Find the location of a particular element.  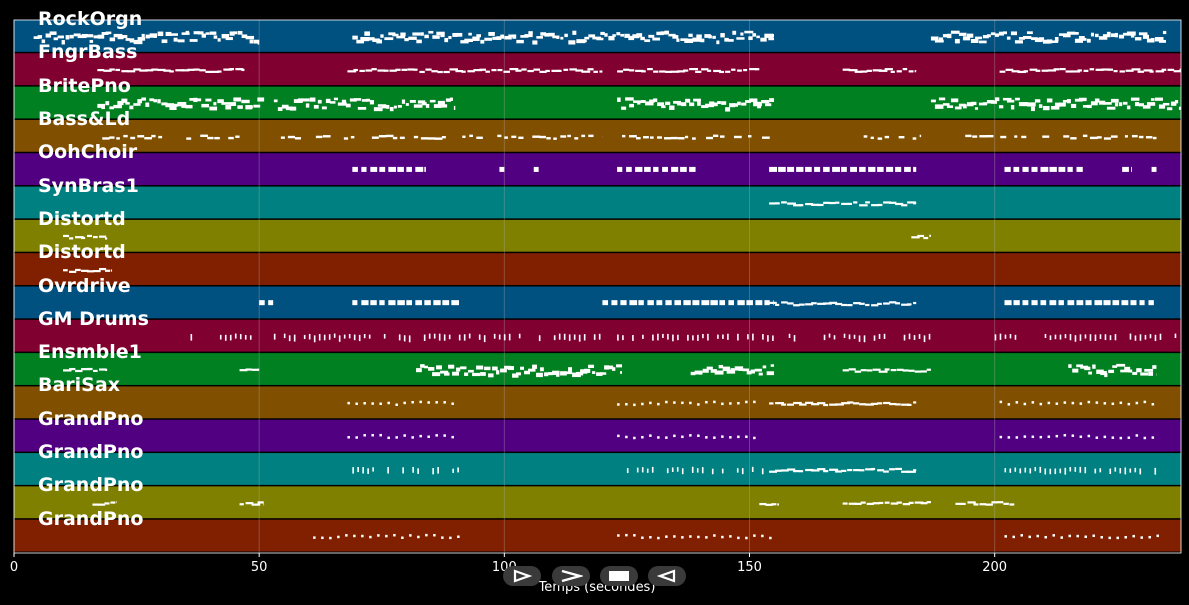

rewind-button is located at coordinates (667, 576).